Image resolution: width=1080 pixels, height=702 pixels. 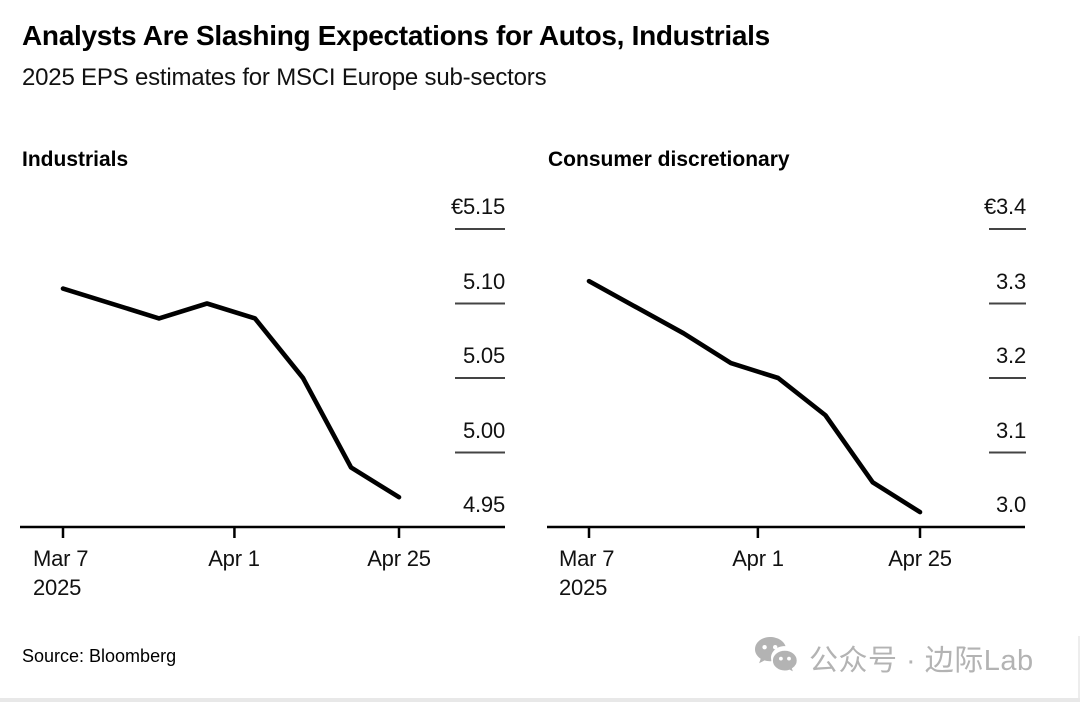 What do you see at coordinates (1011, 355) in the screenshot?
I see `y-axis-label: 3.2` at bounding box center [1011, 355].